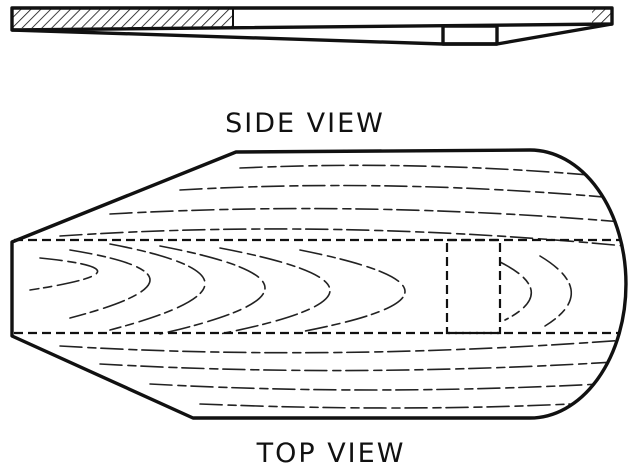 The height and width of the screenshot is (471, 638). Describe the element at coordinates (123, 18) in the screenshot. I see `side-view-hatched-section-left` at that location.